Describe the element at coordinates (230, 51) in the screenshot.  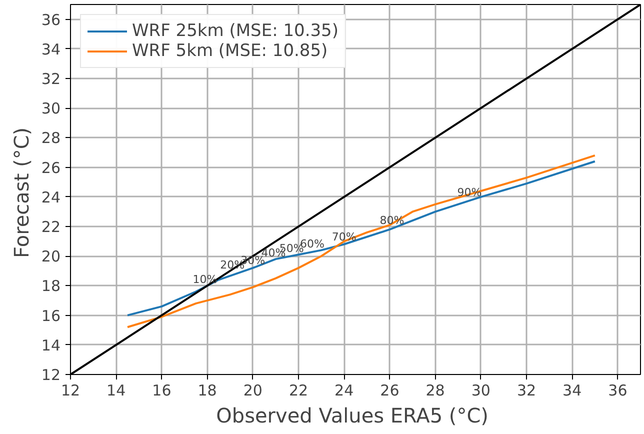
I see `legend-label: WRF 5km (MSE: 10.85)` at that location.